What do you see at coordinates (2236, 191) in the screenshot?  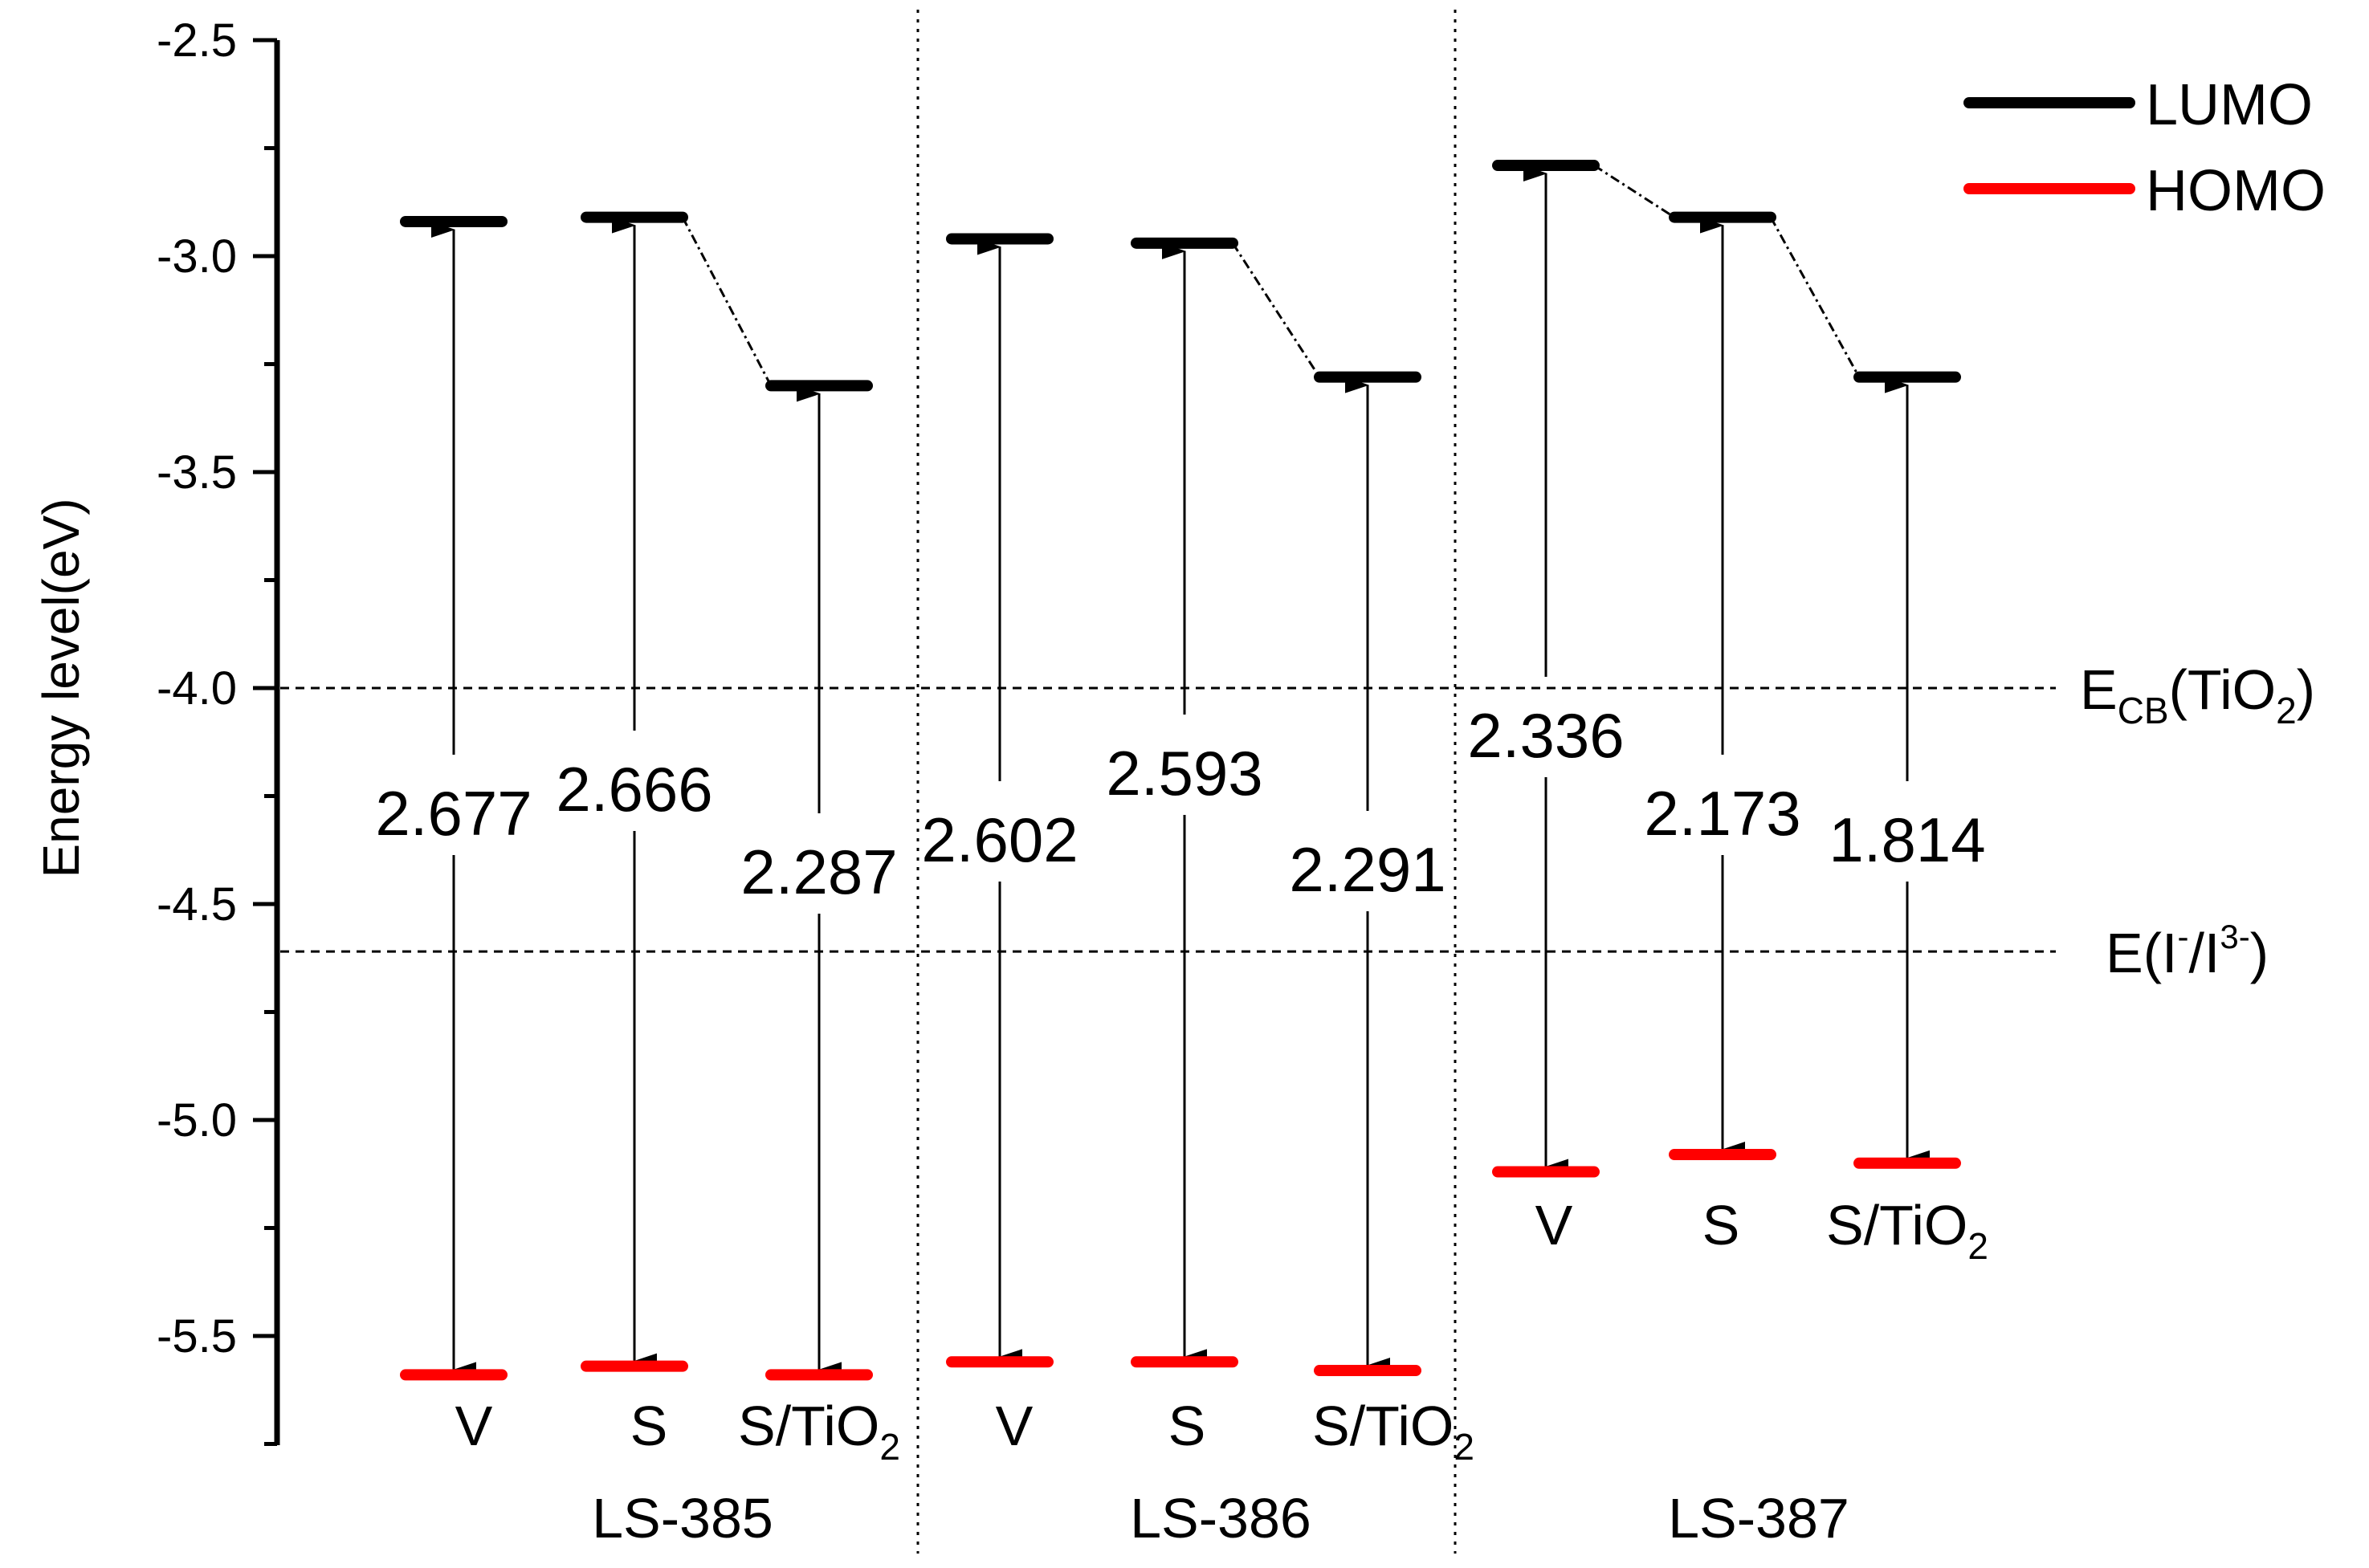 I see `legend-label-homo: HOMO` at bounding box center [2236, 191].